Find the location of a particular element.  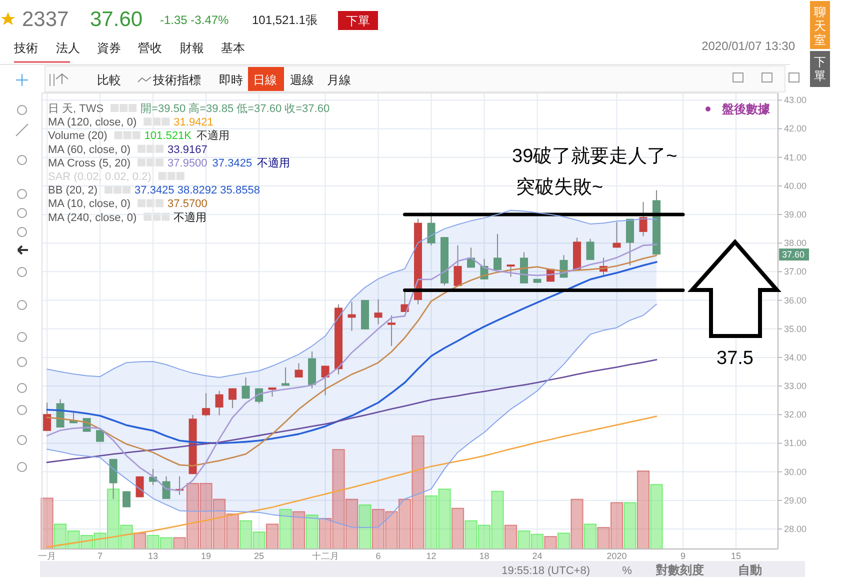

y-tick-label: 41.00 is located at coordinates (795, 157).